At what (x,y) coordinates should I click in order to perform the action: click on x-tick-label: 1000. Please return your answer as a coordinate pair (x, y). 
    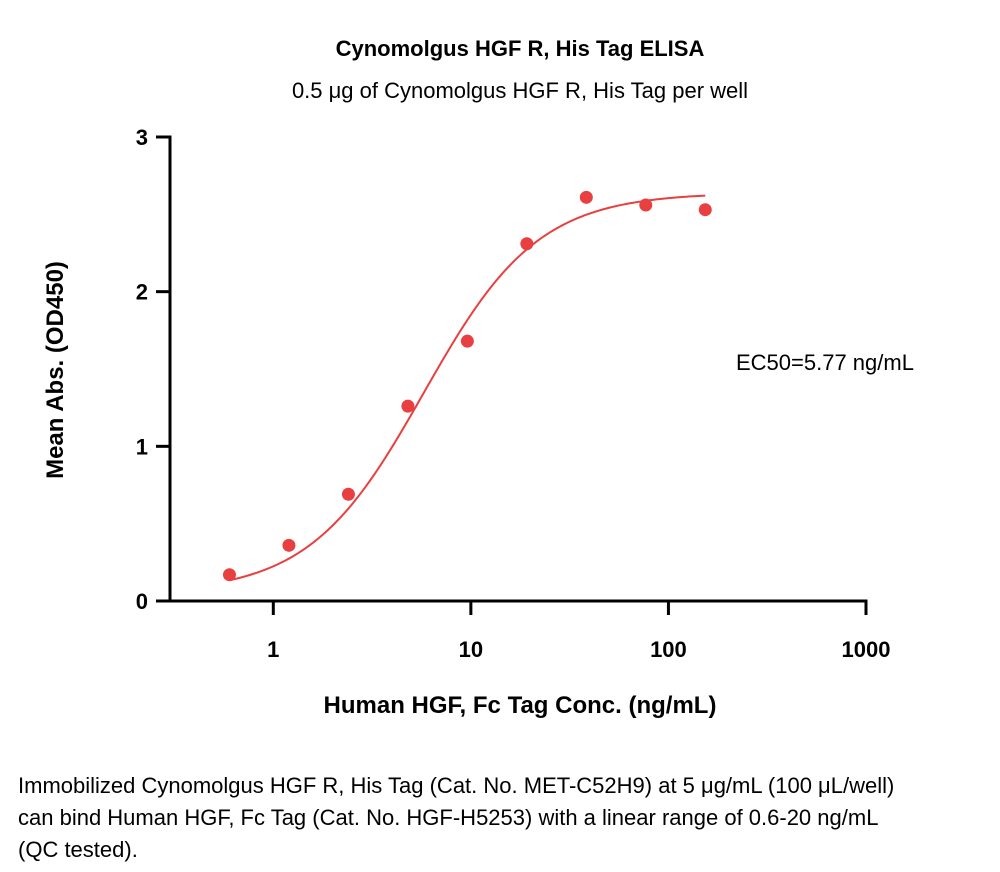
    Looking at the image, I should click on (866, 649).